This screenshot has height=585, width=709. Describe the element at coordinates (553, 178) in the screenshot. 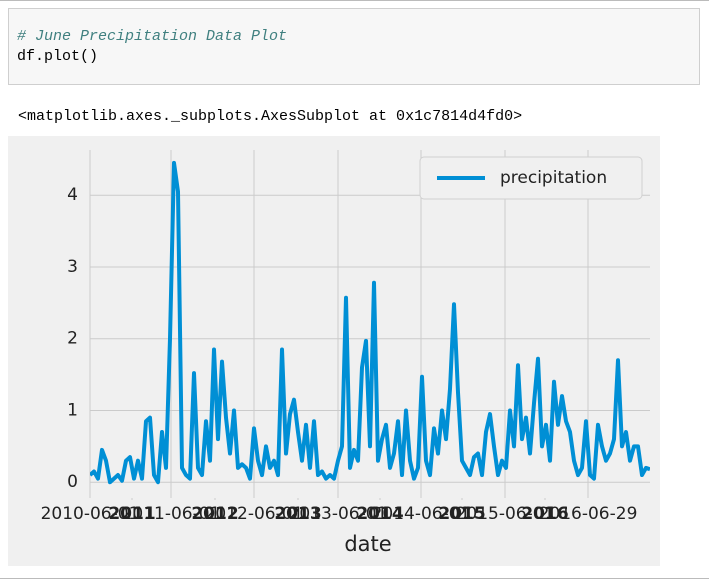

I see `legend-label: precipitation` at that location.